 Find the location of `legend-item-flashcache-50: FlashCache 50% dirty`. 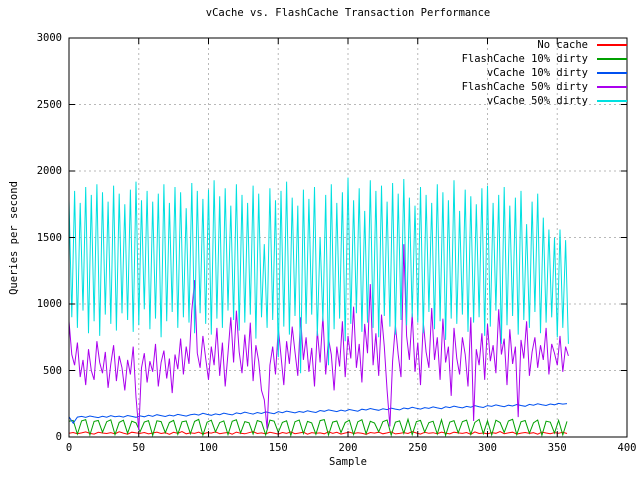

legend-item-flashcache-50: FlashCache 50% dirty is located at coordinates (544, 87).